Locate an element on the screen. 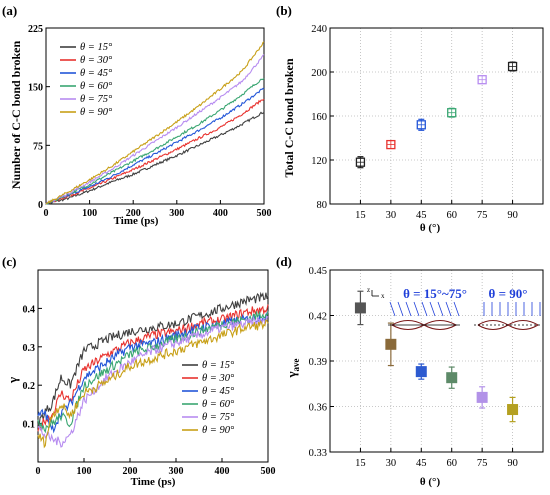  panel-b-tag: (b) is located at coordinates (284, 10).